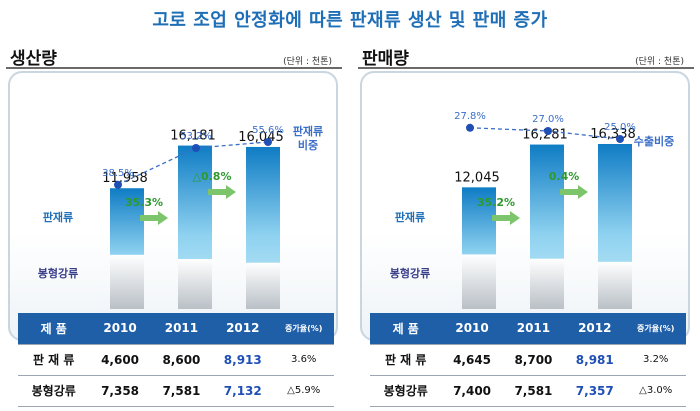 The image size is (700, 411). Describe the element at coordinates (564, 176) in the screenshot. I see `growth-label: 0.4%` at that location.